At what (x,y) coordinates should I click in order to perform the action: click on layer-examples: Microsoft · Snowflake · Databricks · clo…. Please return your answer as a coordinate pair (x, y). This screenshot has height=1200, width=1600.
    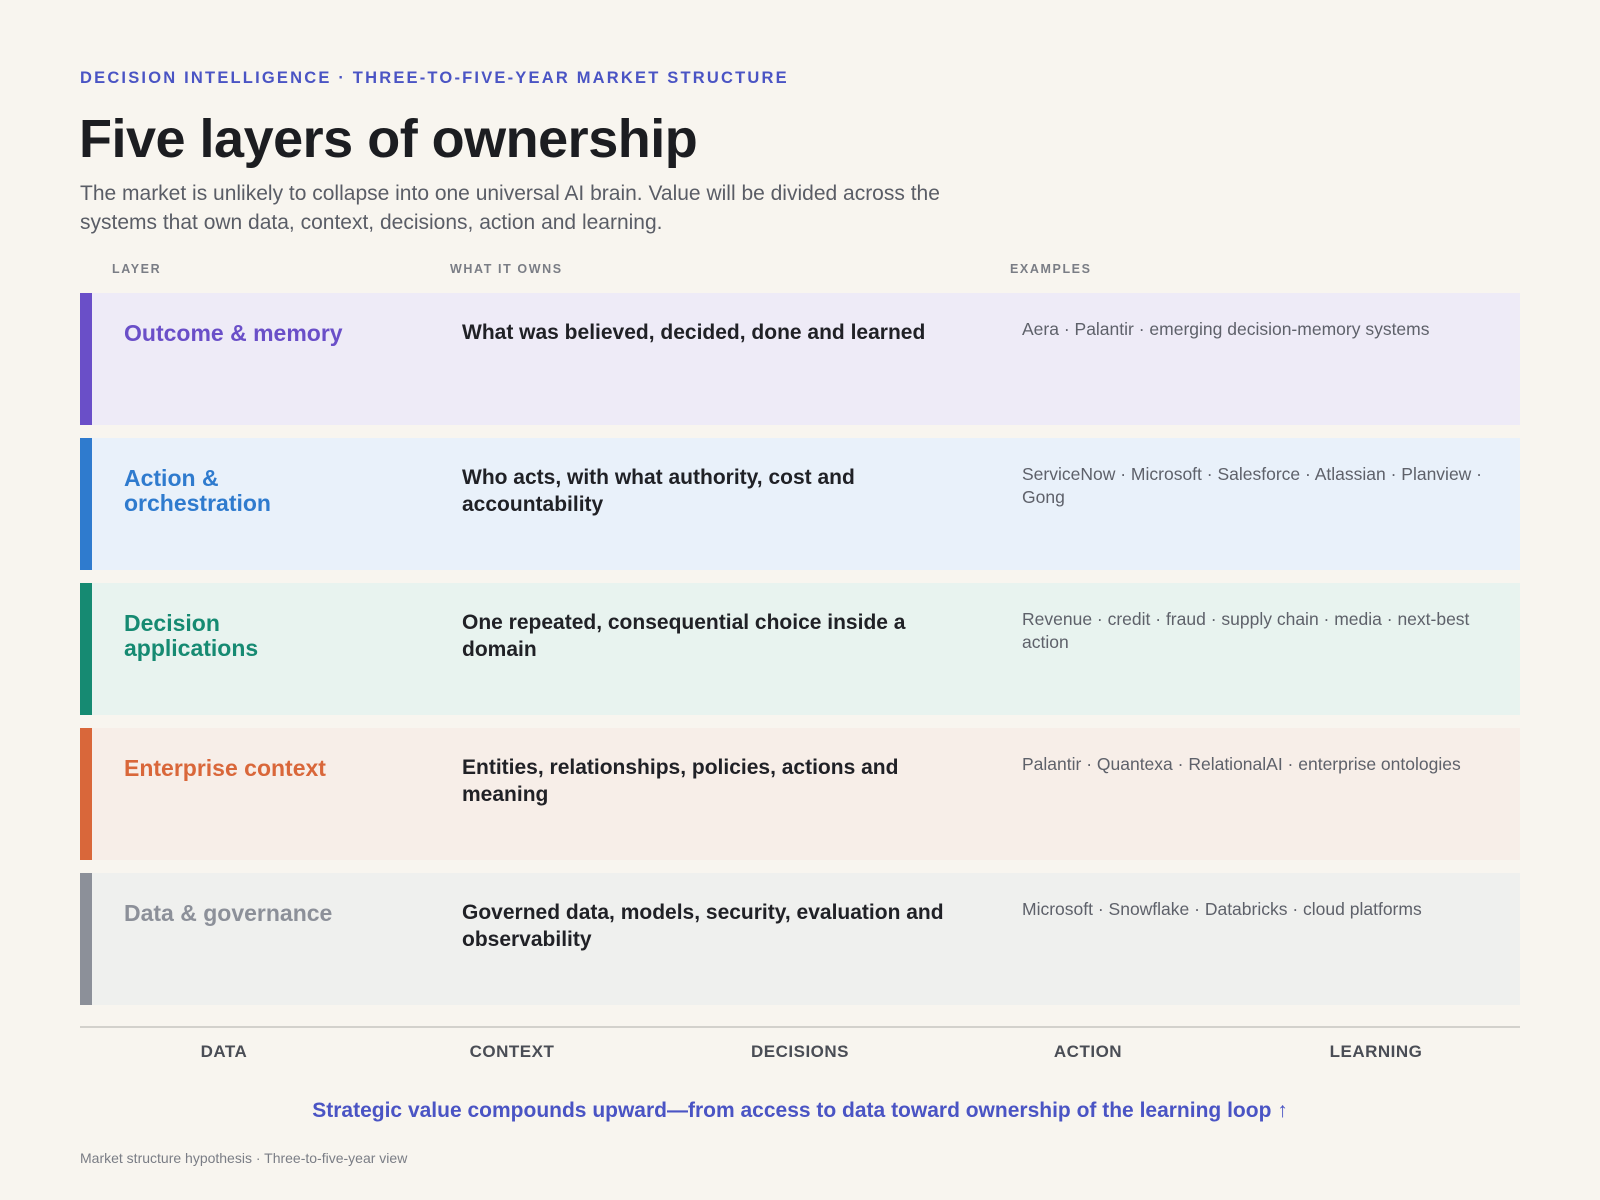
    Looking at the image, I should click on (1222, 909).